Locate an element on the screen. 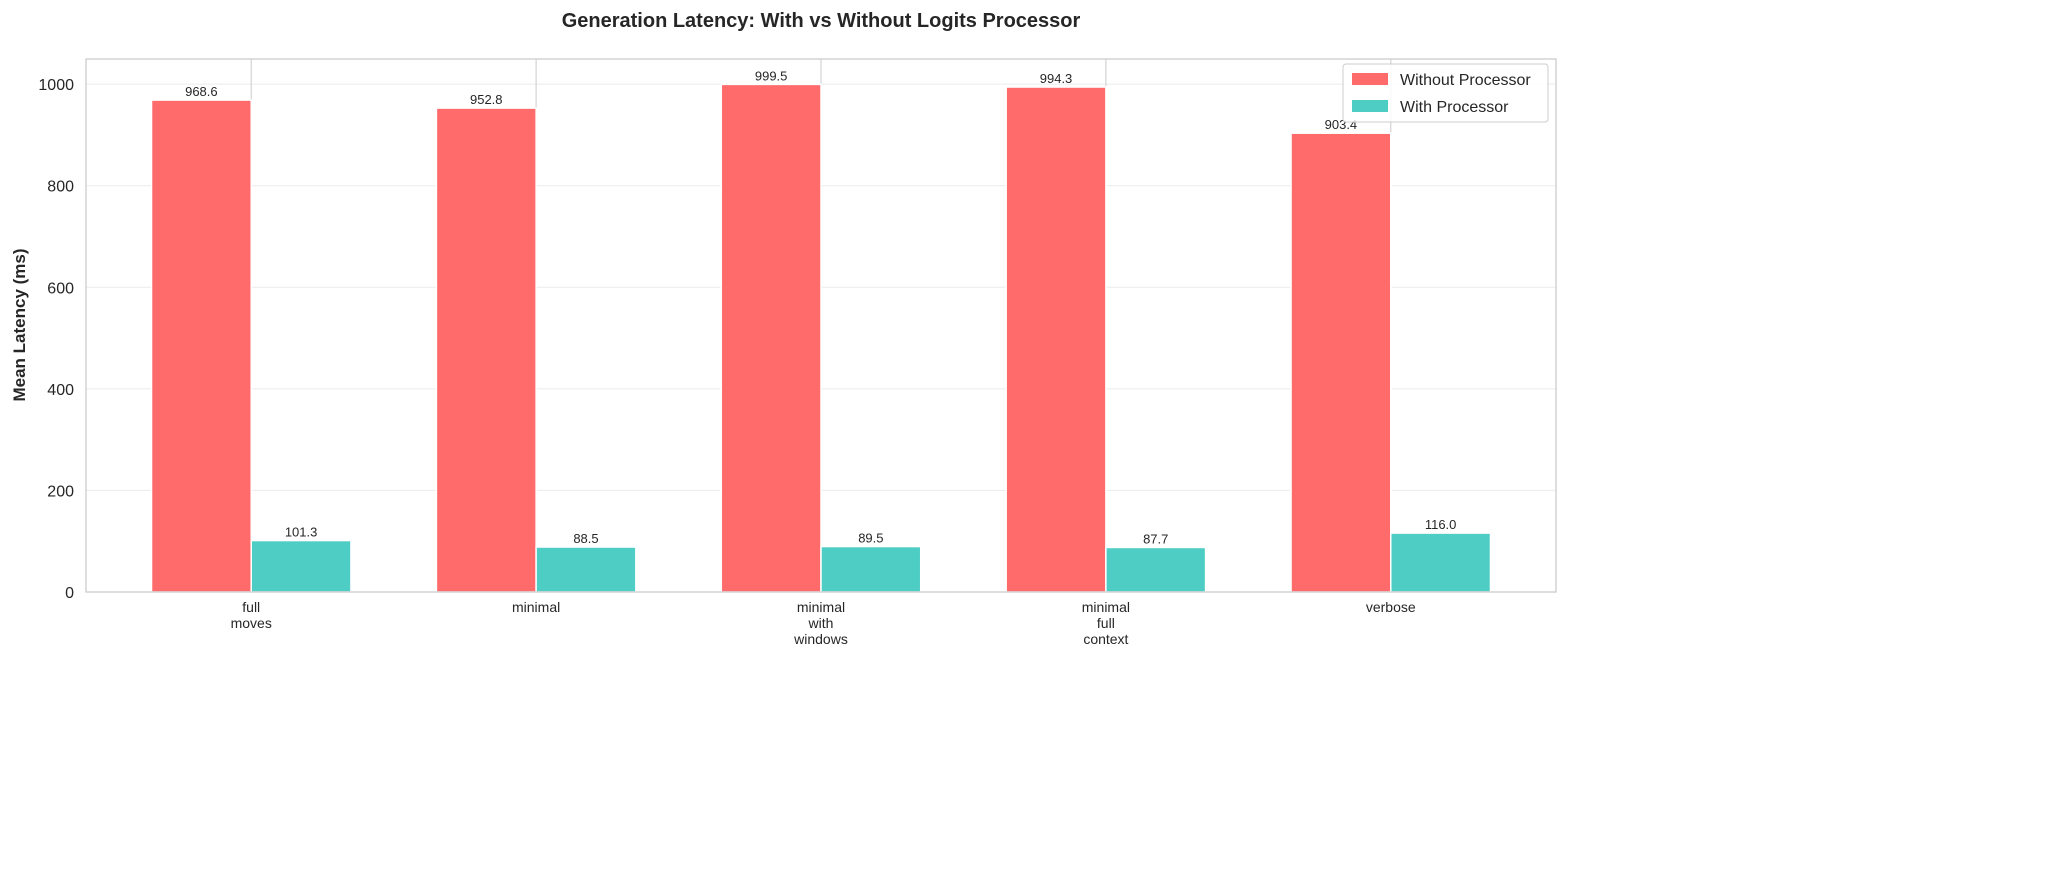  y-tick-label: 0 is located at coordinates (69, 593).